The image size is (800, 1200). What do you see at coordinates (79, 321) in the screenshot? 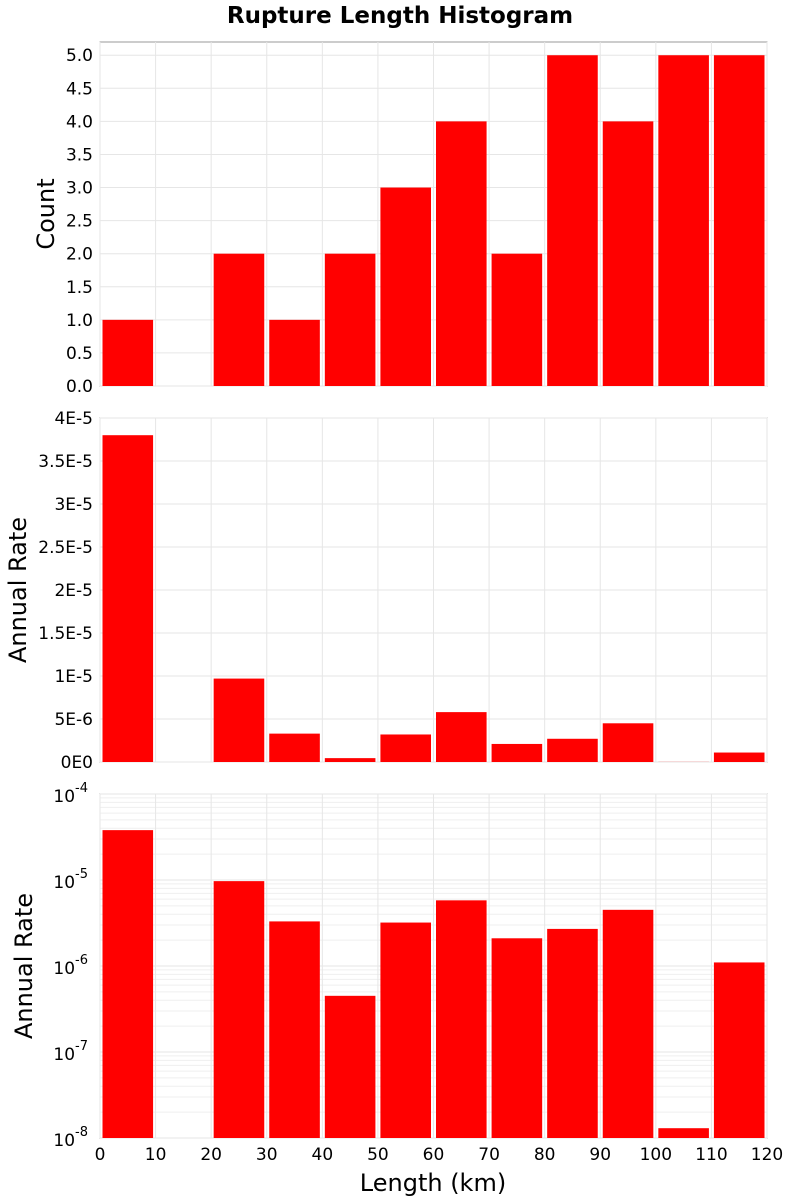
I see `y-tick-label: 1.0` at bounding box center [79, 321].